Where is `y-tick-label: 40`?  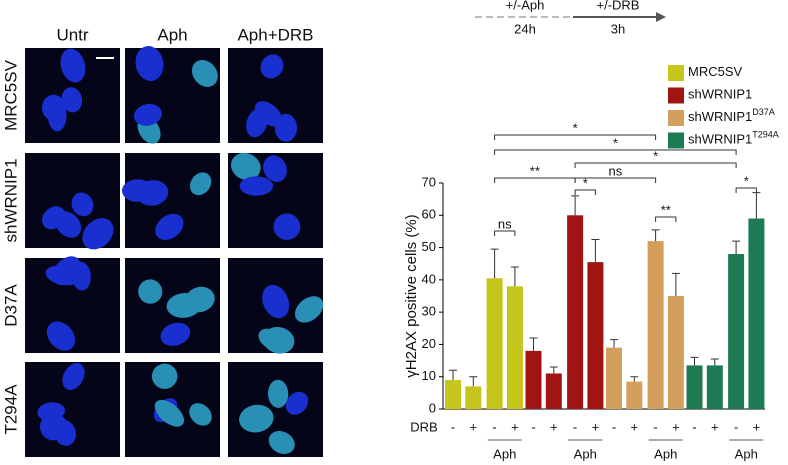
y-tick-label: 40 is located at coordinates (429, 278).